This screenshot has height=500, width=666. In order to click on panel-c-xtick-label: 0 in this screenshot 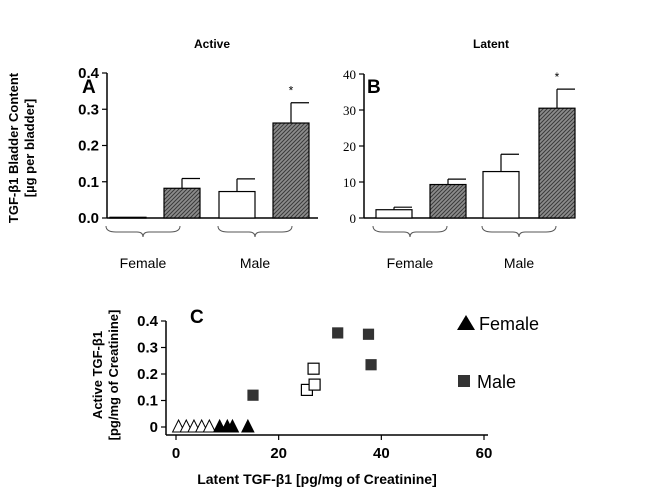, I will do `click(176, 453)`.